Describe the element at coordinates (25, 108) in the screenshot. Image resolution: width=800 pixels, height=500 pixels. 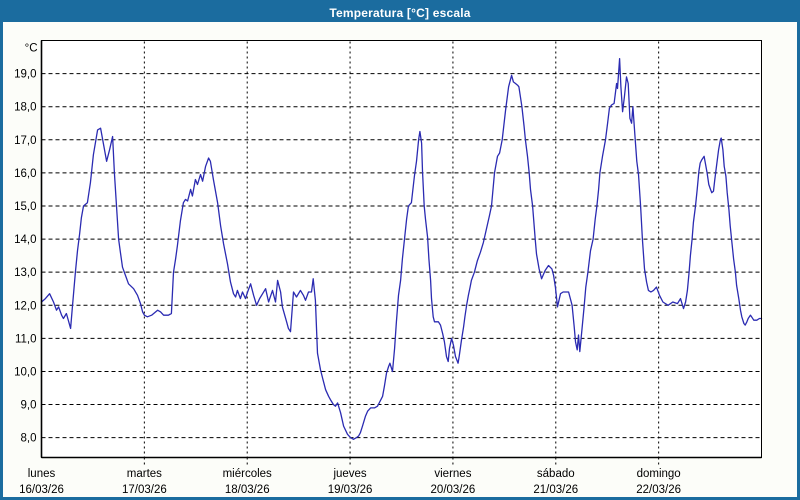
I see `y-tick-label: 18,0` at that location.